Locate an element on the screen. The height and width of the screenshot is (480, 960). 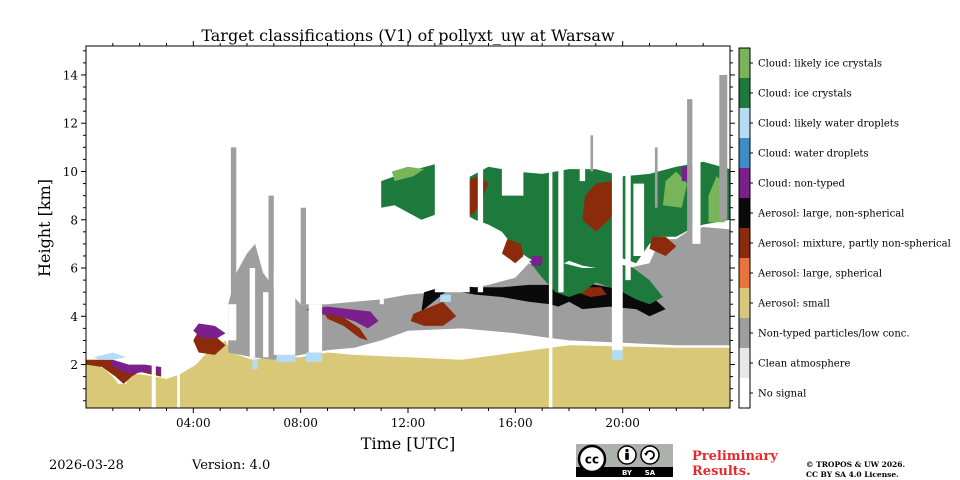
colorbar-frame is located at coordinates (744, 228).